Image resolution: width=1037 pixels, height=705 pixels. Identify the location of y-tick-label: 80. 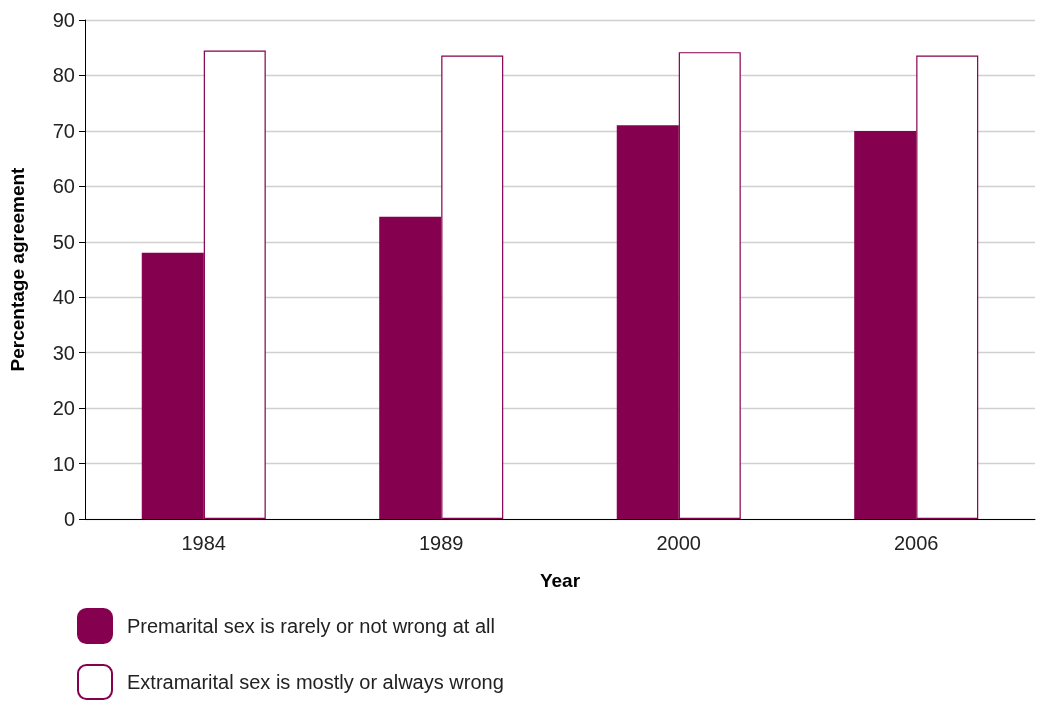
(63, 75).